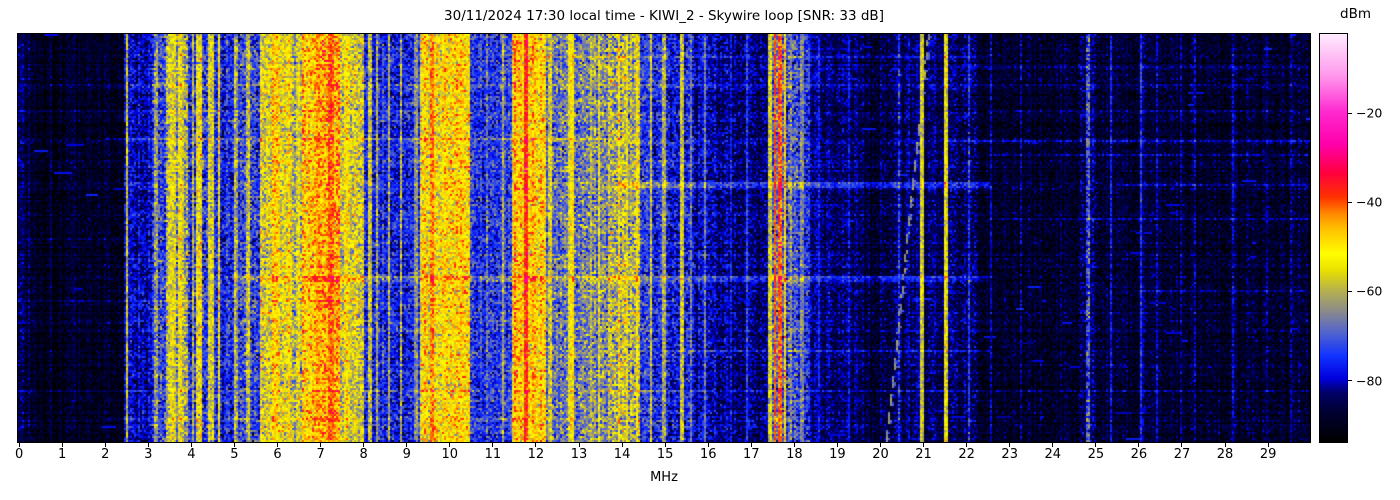 The image size is (1400, 500). Describe the element at coordinates (837, 454) in the screenshot. I see `x-tick-label: 19` at that location.